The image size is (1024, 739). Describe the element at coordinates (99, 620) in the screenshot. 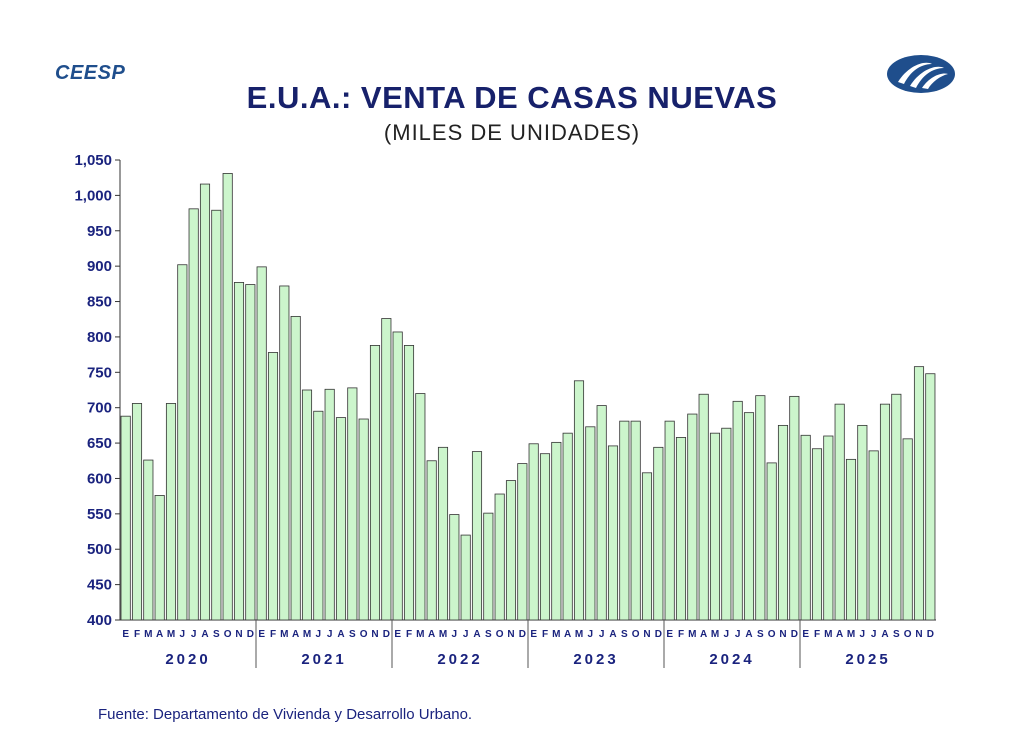

I see `y-tick-label: 400` at that location.